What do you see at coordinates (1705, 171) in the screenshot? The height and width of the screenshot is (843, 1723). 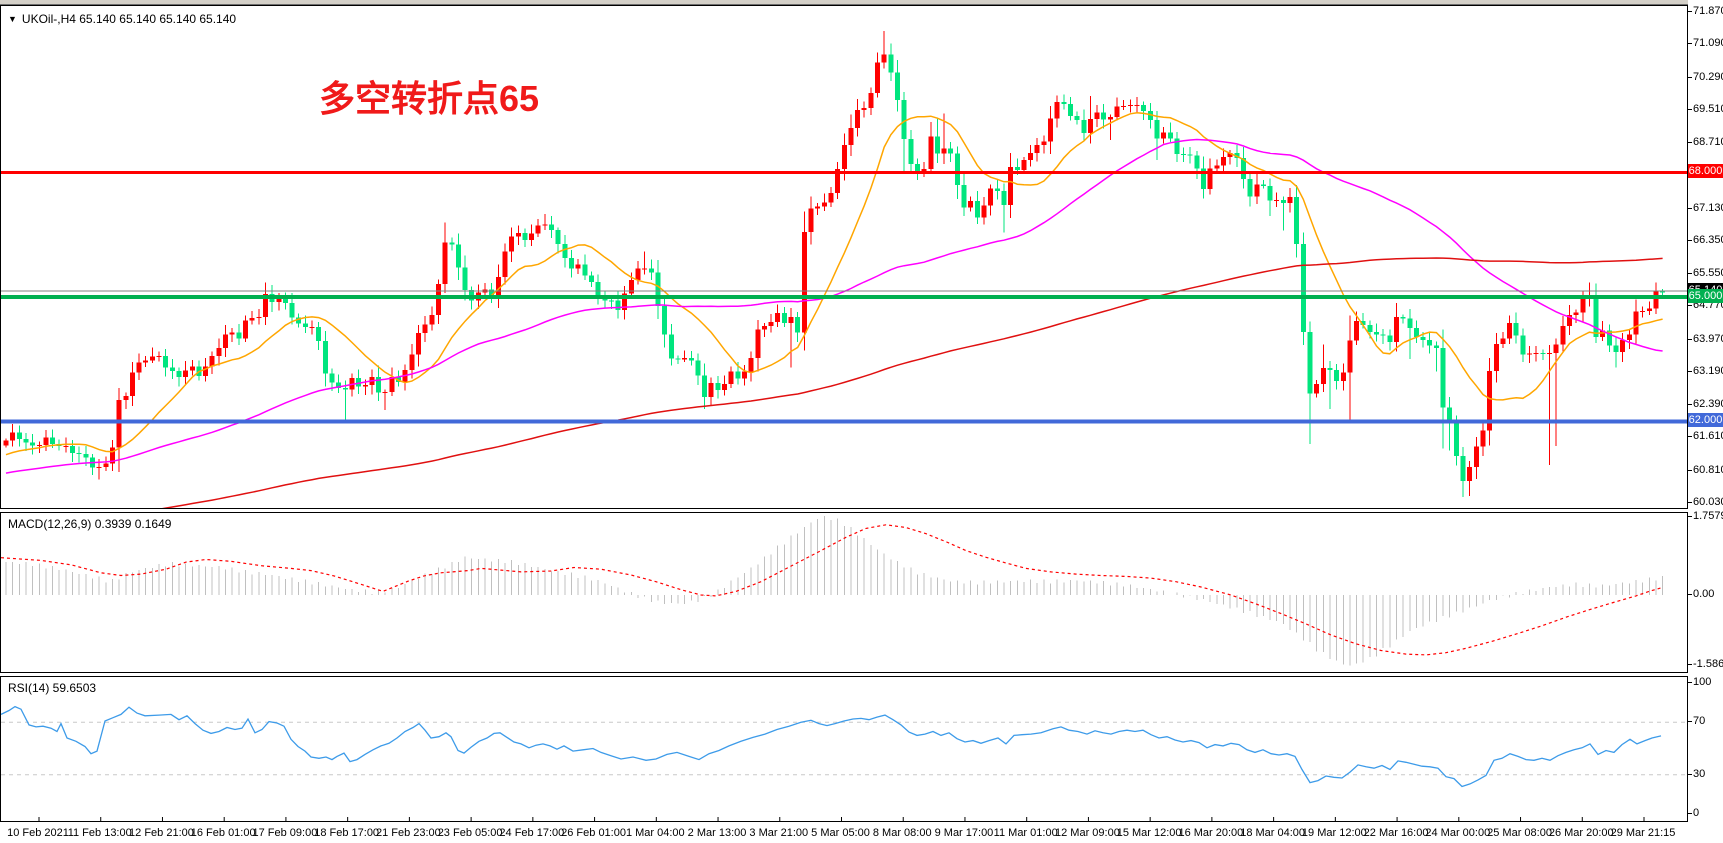 I see `price-level-tag: 68.000` at bounding box center [1705, 171].